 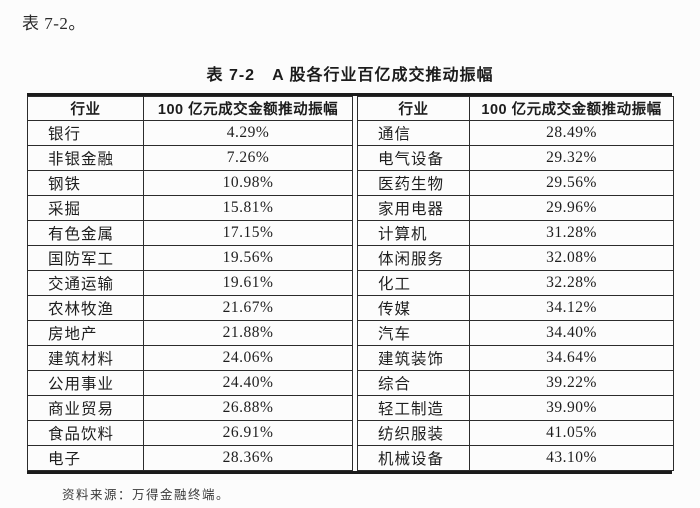 I want to click on table-row: 电气设备 29.32%, so click(x=515, y=158).